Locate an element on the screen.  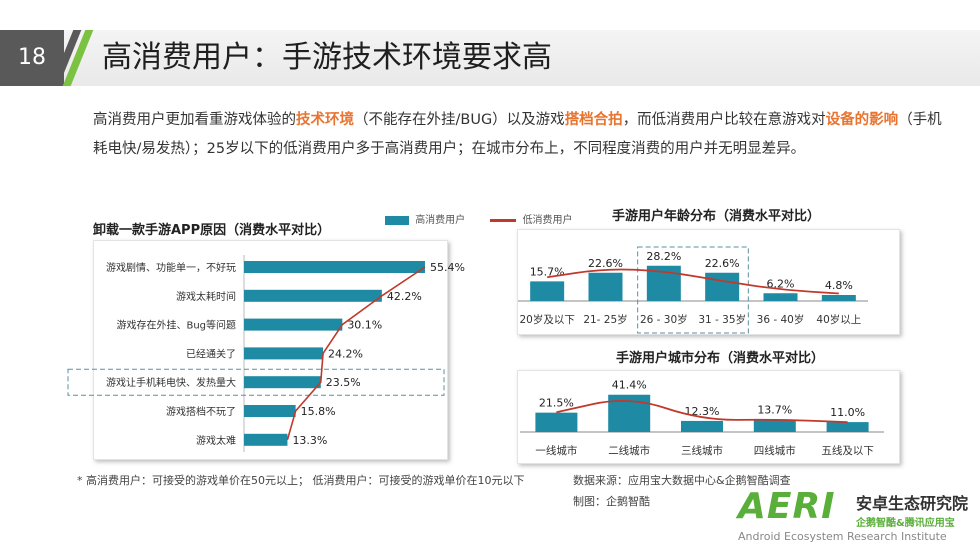
intro-text-1: 高消费用户更加看重游戏体验的 is located at coordinates (194, 120).